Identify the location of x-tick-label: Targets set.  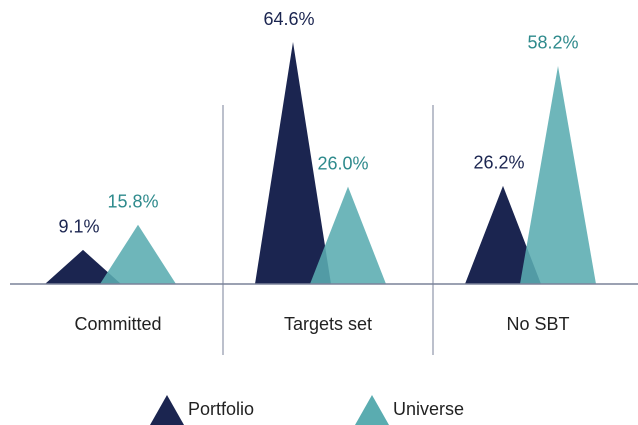
(328, 324).